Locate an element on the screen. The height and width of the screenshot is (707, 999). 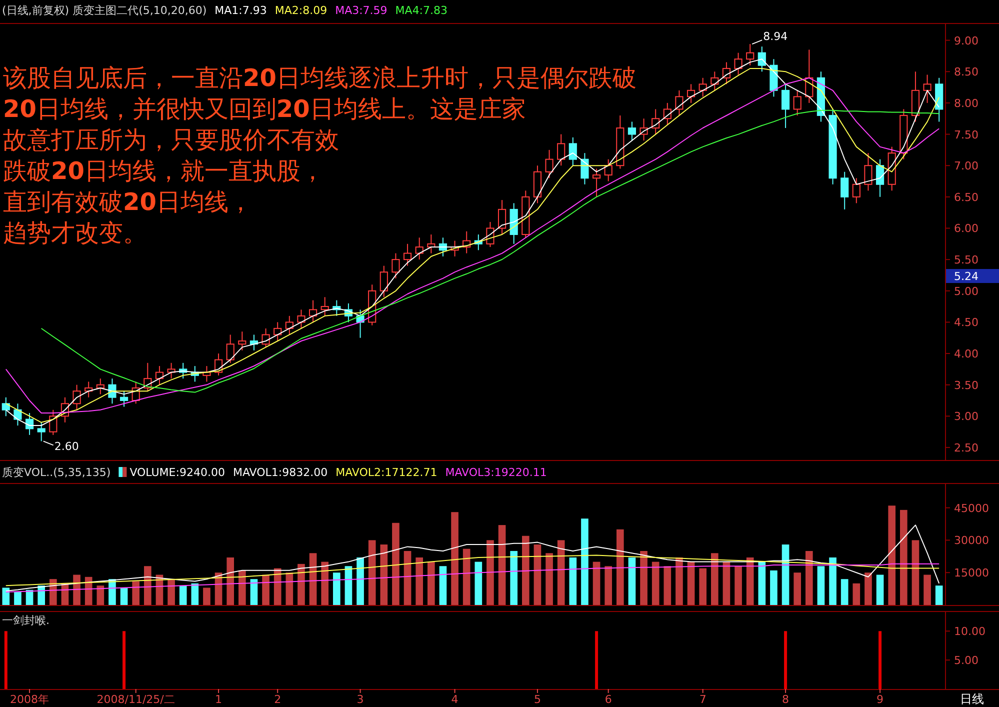
x-tick-label: 1 is located at coordinates (218, 699).